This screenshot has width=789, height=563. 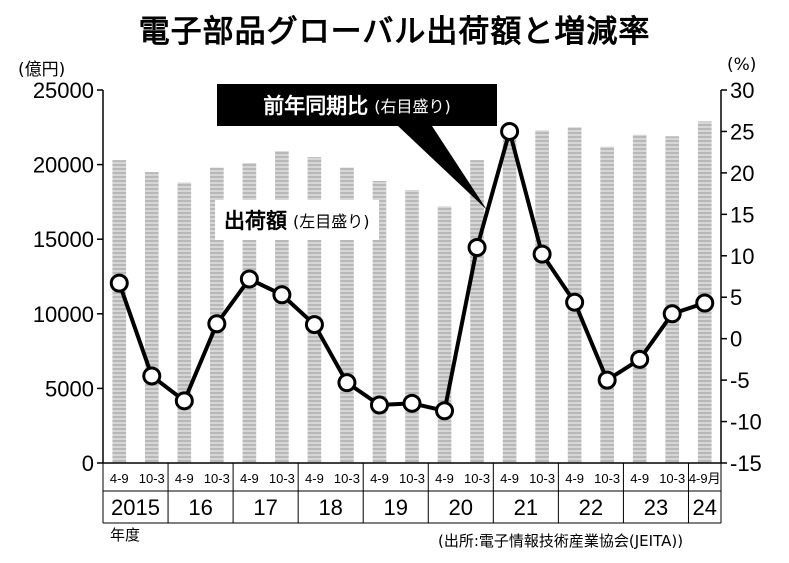 What do you see at coordinates (746, 422) in the screenshot?
I see `right-tick-label: -10` at bounding box center [746, 422].